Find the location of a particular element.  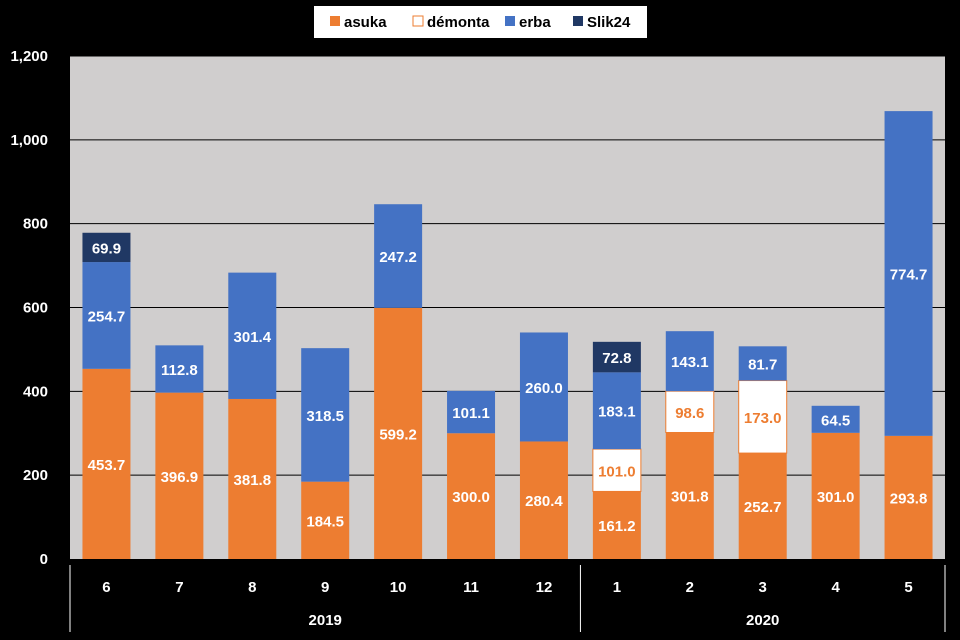

data-label: 101.1 is located at coordinates (471, 413).